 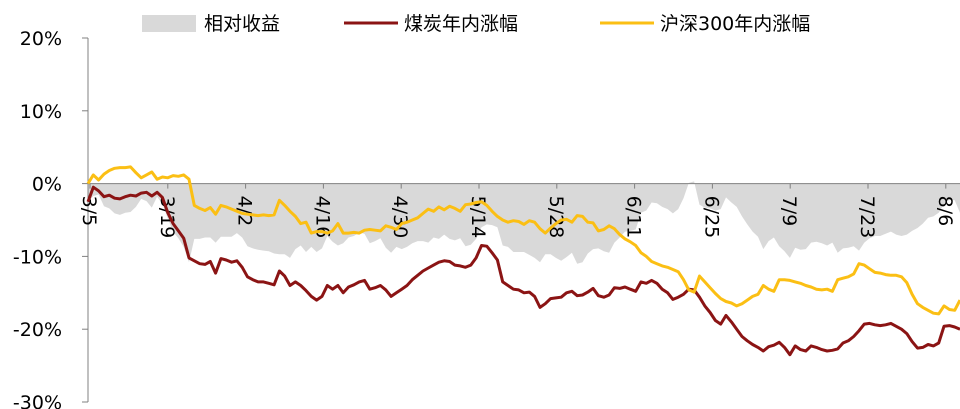 What do you see at coordinates (789, 211) in the screenshot?
I see `x-tick-label: 7/9` at bounding box center [789, 211].